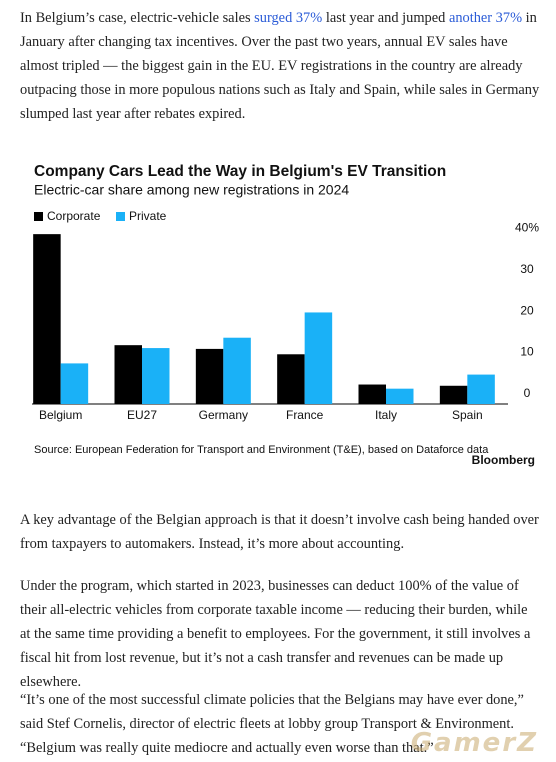 The width and height of the screenshot is (556, 762). Describe the element at coordinates (305, 415) in the screenshot. I see `x-tick-label: France` at that location.